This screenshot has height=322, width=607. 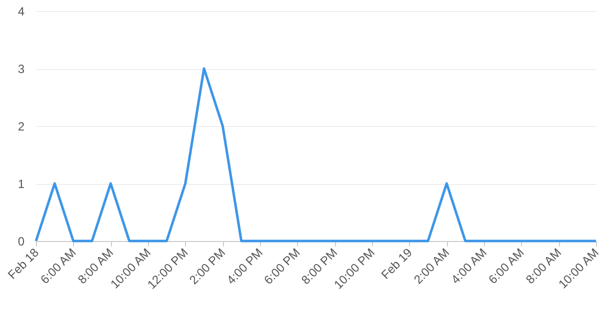 I want to click on x-tick-label: Feb 19, so click(x=397, y=263).